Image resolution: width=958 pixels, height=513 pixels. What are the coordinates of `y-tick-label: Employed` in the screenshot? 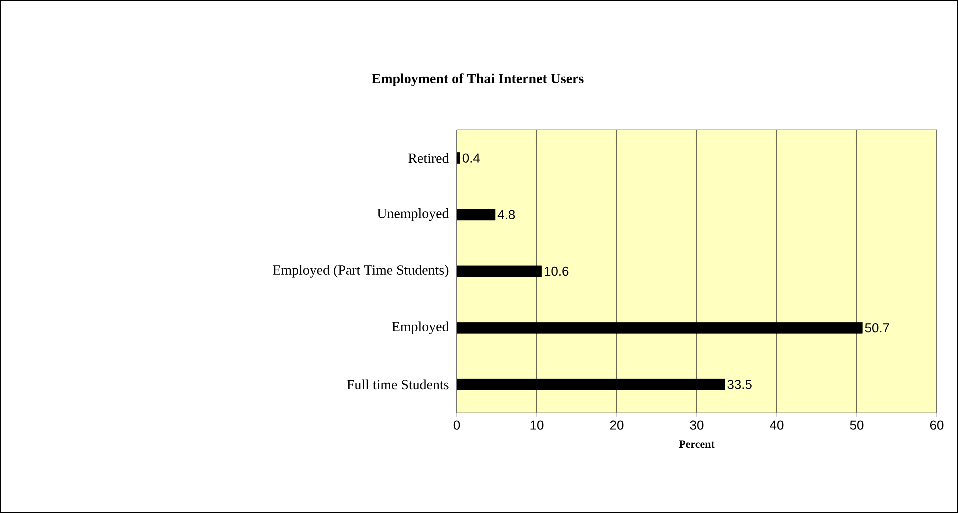 It's located at (421, 328).